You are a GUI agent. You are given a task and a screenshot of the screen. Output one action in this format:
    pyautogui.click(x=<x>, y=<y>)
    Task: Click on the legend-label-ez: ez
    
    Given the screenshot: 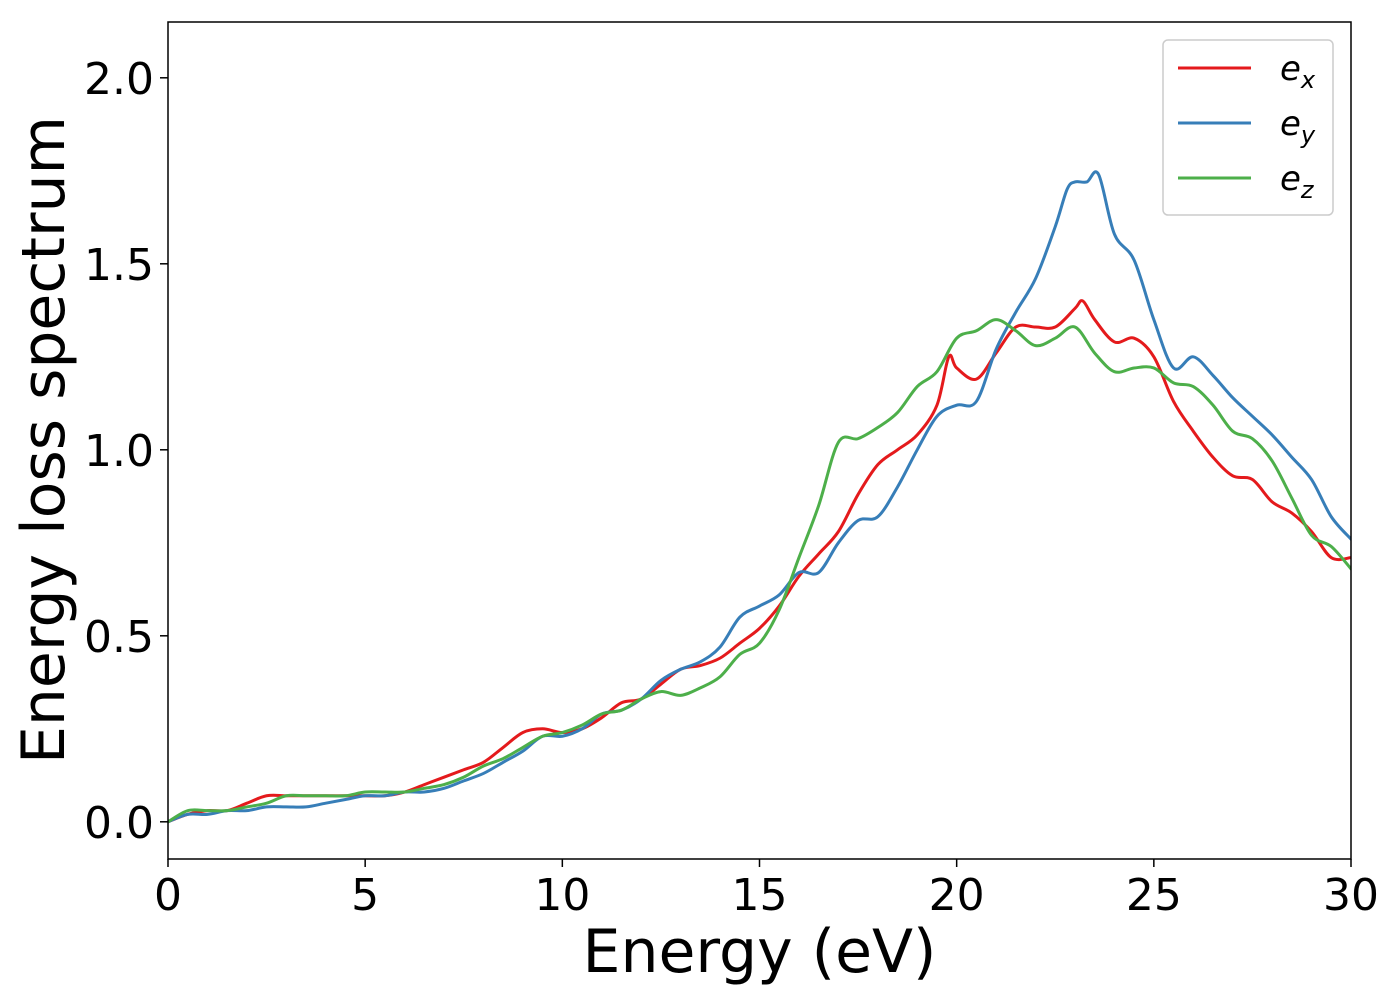 What is the action you would take?
    pyautogui.click(x=1297, y=181)
    